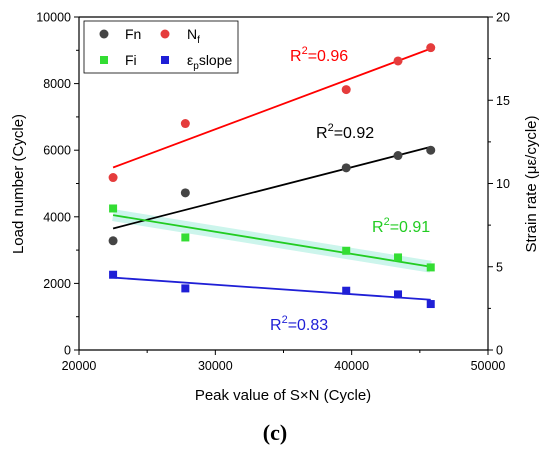  I want to click on legend-label-fi: Fi, so click(131, 60).